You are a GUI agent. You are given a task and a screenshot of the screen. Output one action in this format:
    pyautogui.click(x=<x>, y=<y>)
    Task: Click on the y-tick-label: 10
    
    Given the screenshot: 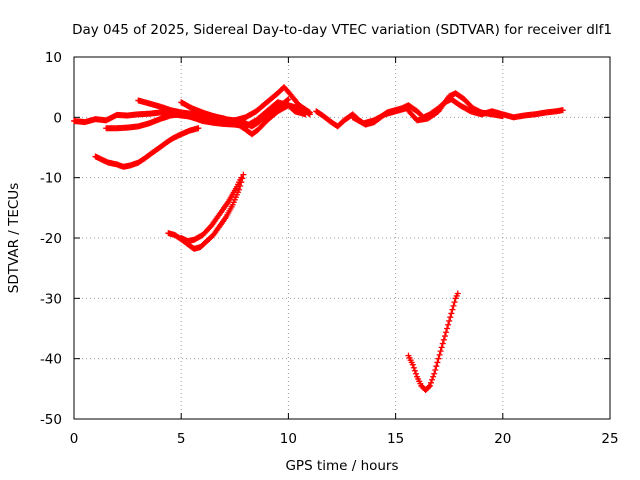 What is the action you would take?
    pyautogui.click(x=53, y=58)
    